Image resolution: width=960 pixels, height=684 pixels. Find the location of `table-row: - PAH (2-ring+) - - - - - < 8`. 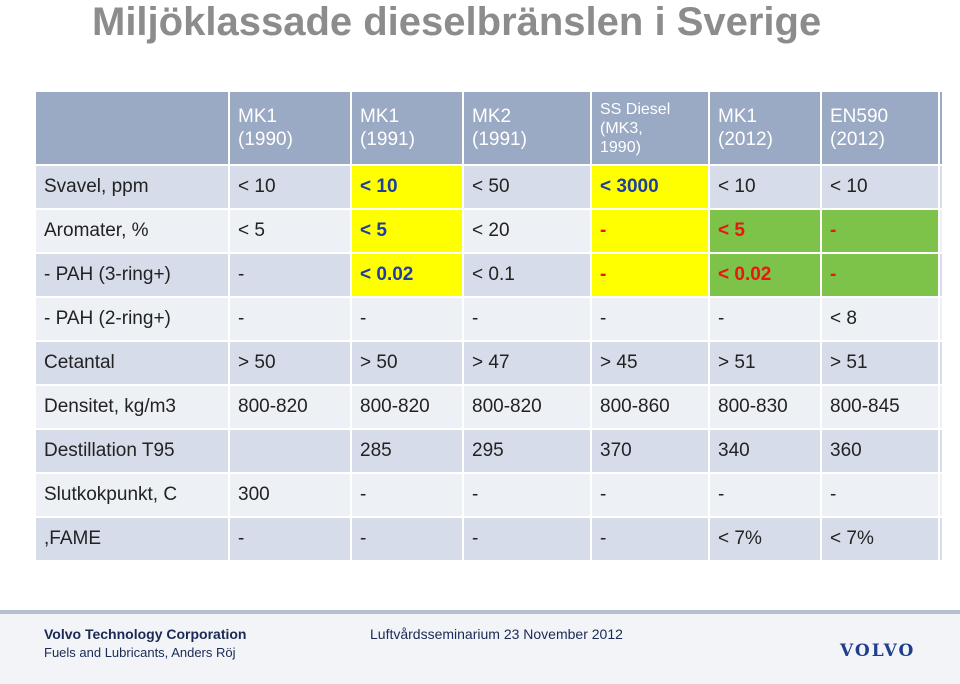

table-row: - PAH (2-ring+) - - - - - < 8 is located at coordinates (489, 319).